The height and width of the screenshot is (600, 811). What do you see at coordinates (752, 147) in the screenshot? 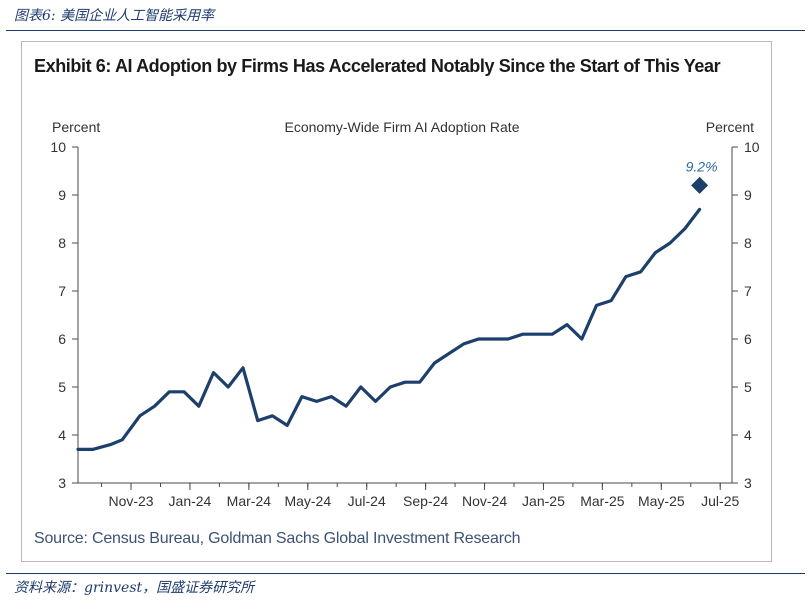
I see `y-tick-label-right: 10` at bounding box center [752, 147].